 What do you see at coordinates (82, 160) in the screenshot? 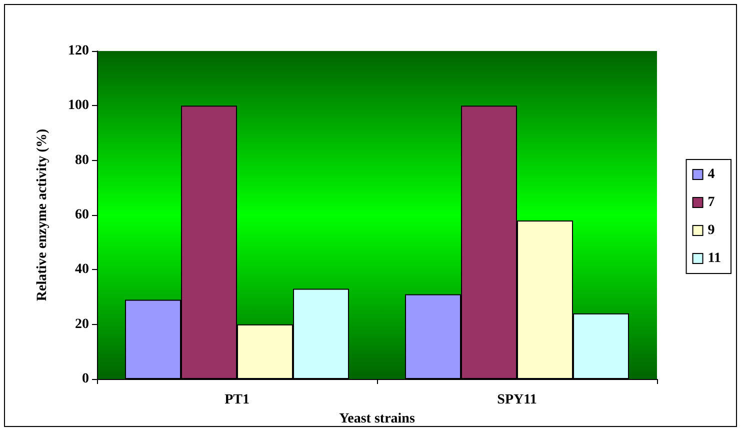
I see `y-tick-label: 80` at bounding box center [82, 160].